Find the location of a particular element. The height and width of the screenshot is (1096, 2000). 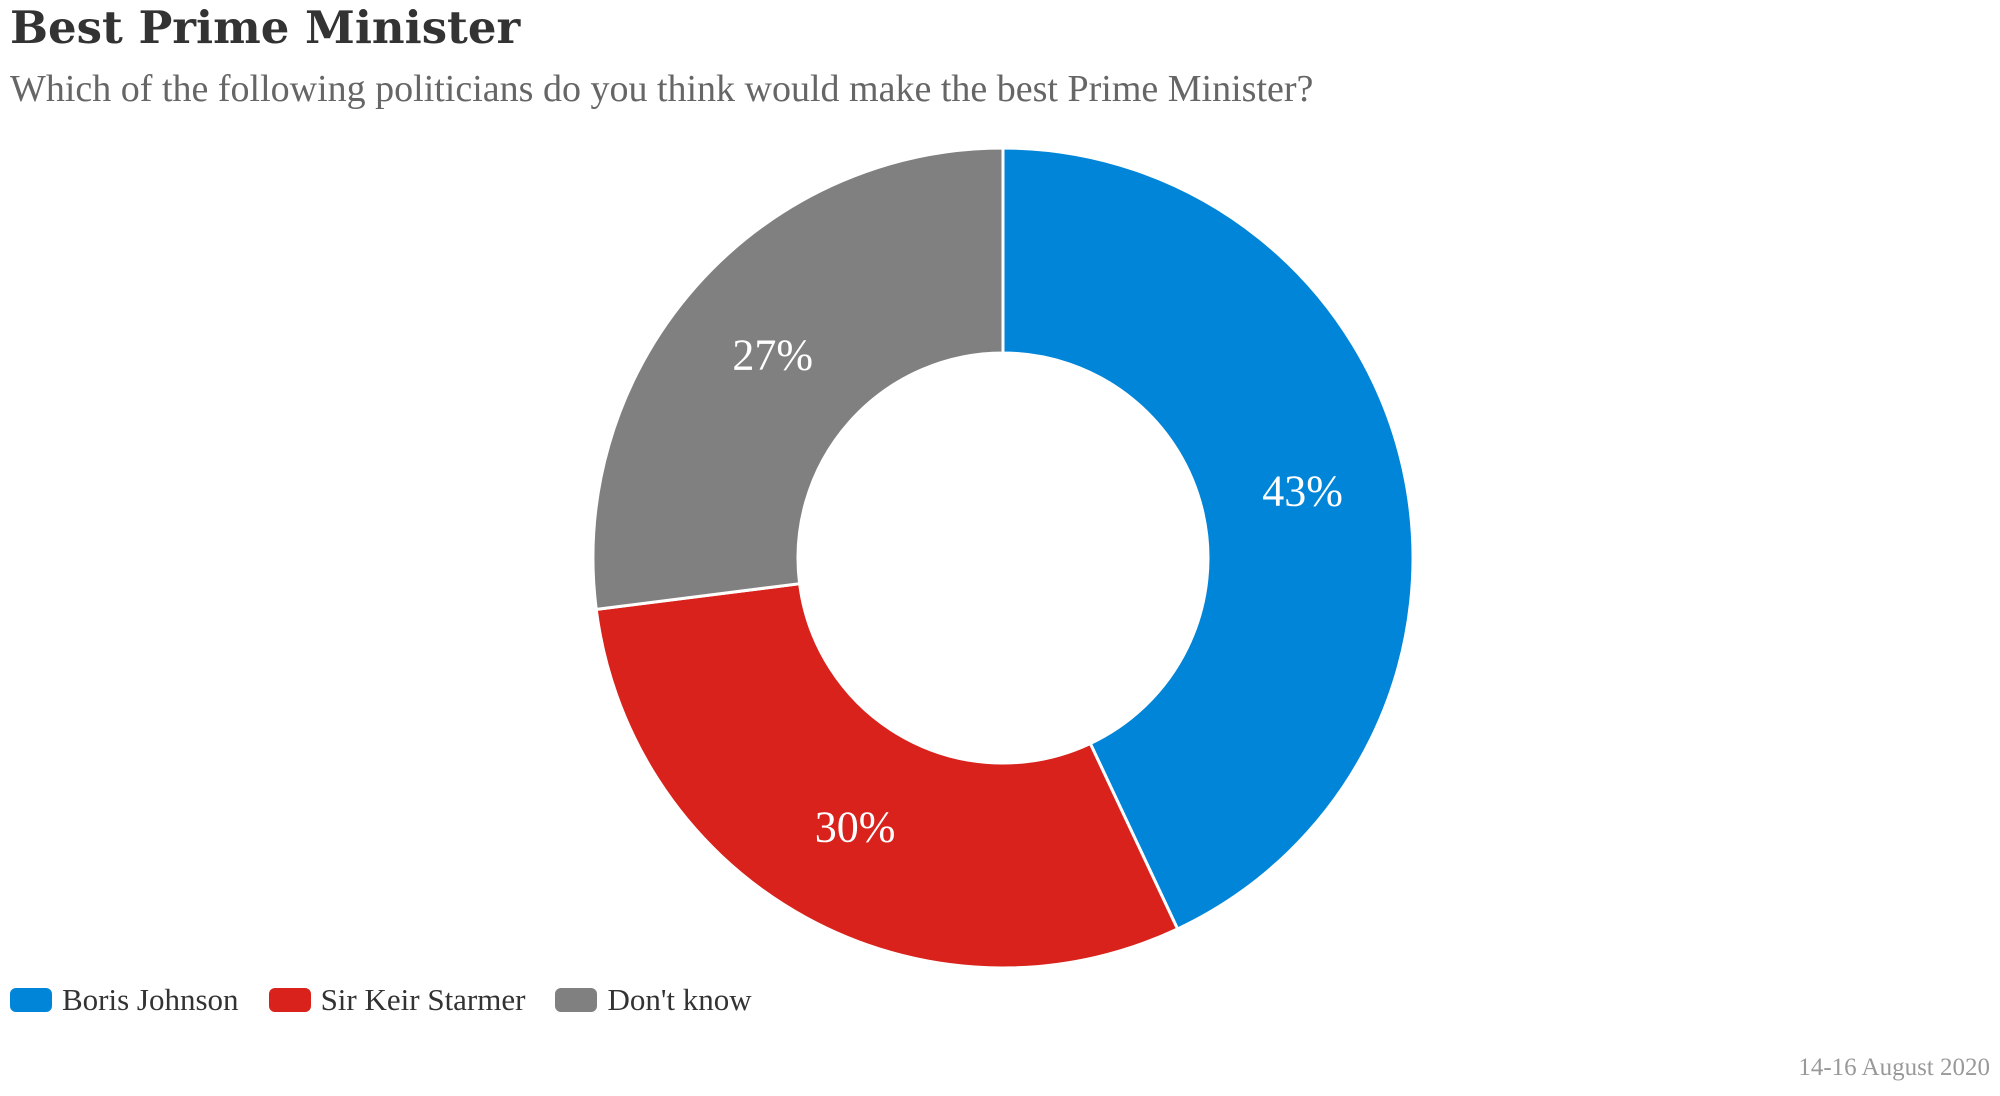

legend-swatch-dont-know is located at coordinates (576, 1000).